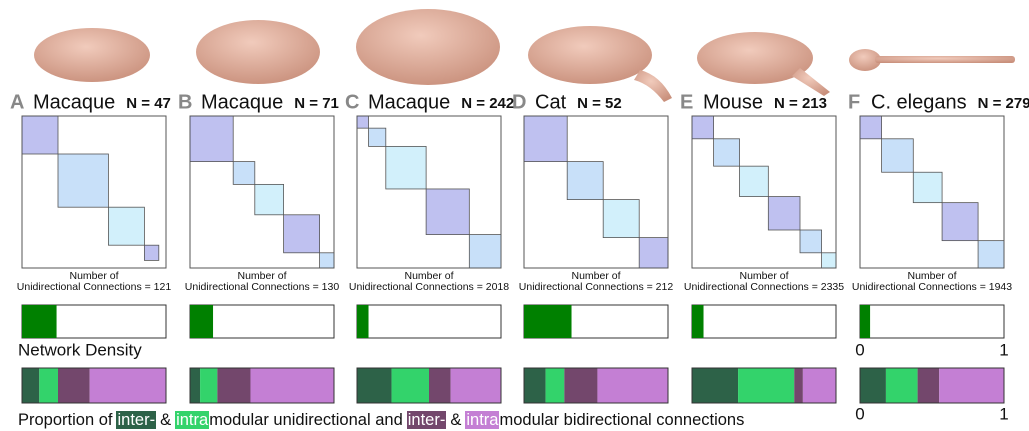 The width and height of the screenshot is (1029, 431). What do you see at coordinates (136, 420) in the screenshot?
I see `legend-key: inter-` at bounding box center [136, 420].